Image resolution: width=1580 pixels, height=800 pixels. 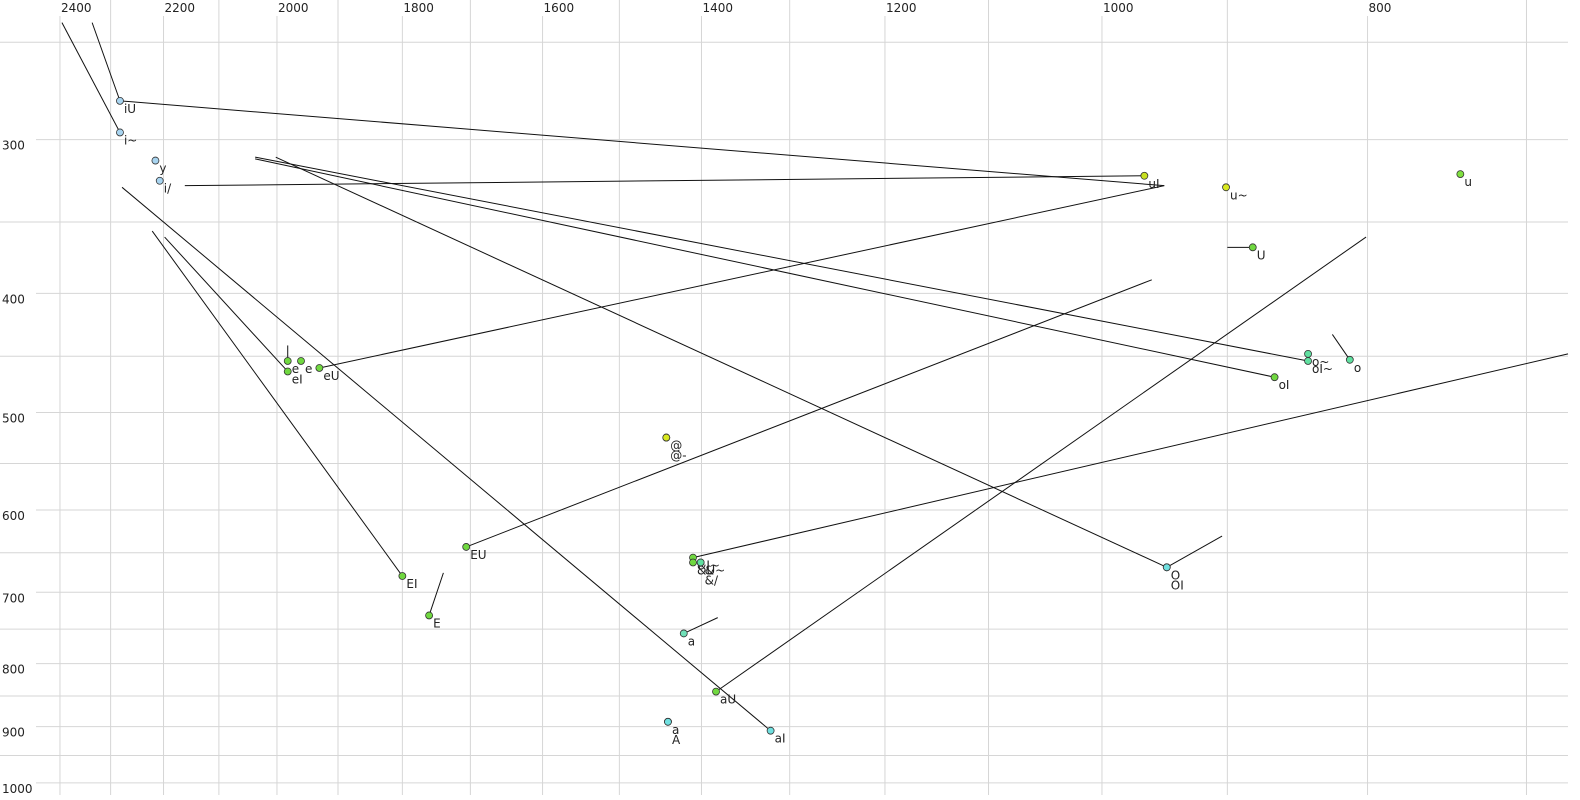 What do you see at coordinates (411, 584) in the screenshot?
I see `vowel-label: EI` at bounding box center [411, 584].